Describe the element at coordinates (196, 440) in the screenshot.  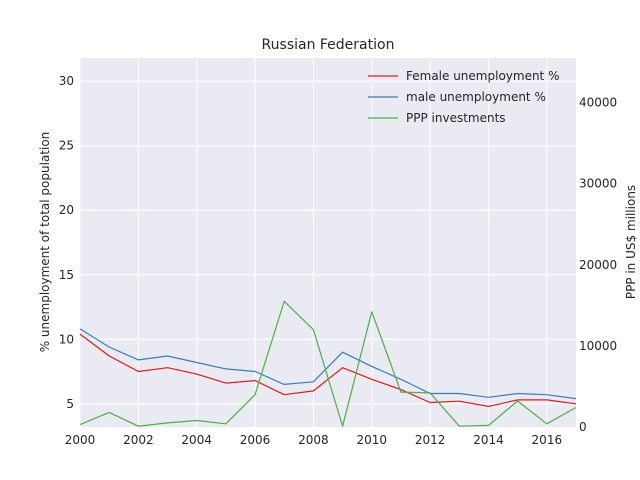
I see `x-tick-label: 2004` at that location.